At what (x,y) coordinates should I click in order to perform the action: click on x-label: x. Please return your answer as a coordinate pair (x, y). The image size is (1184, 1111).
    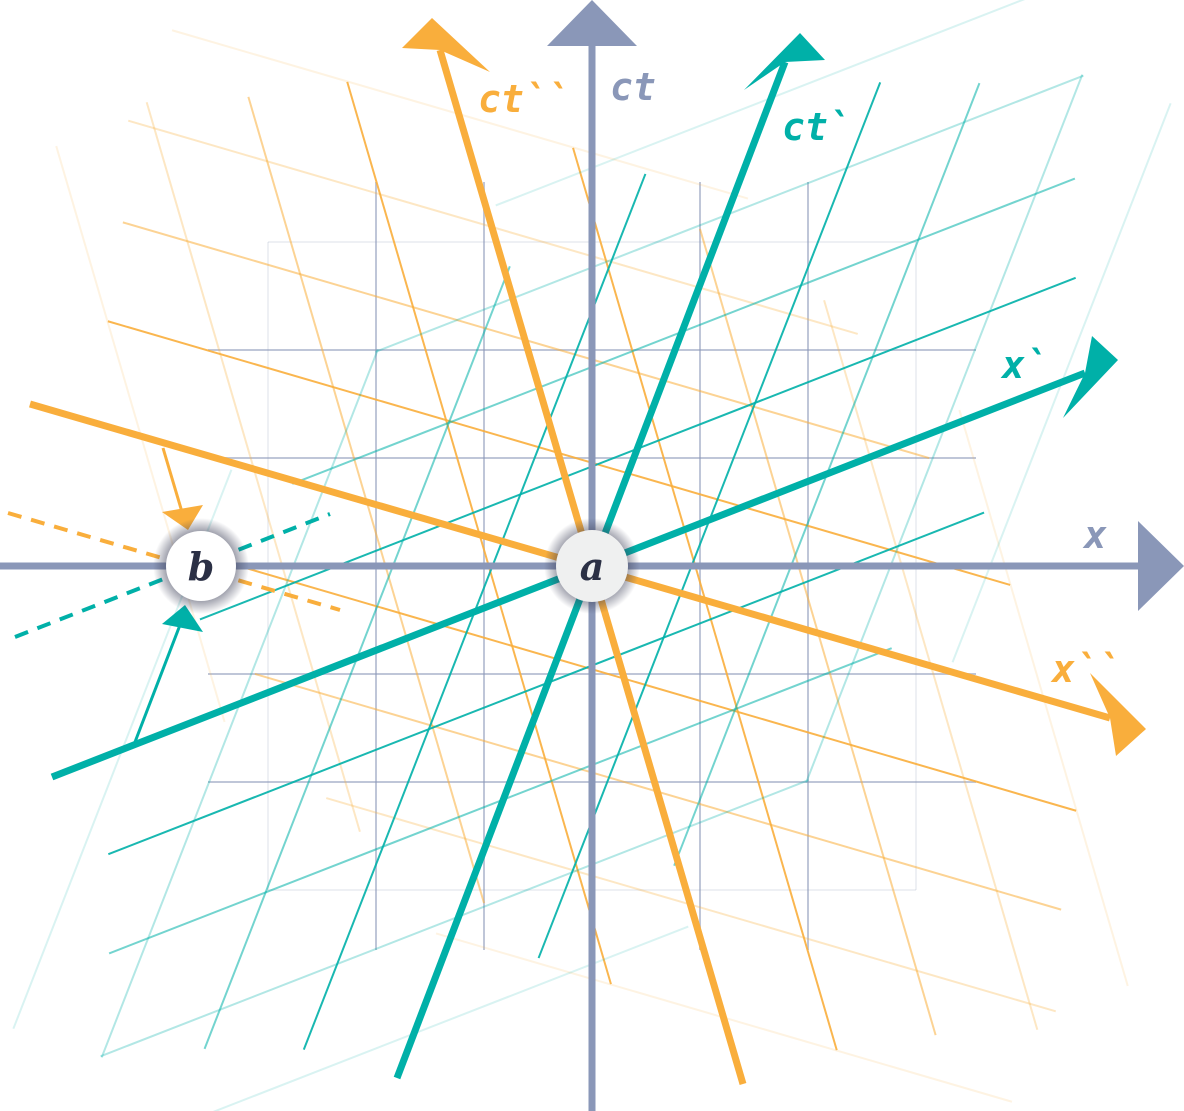
    Looking at the image, I should click on (1094, 535).